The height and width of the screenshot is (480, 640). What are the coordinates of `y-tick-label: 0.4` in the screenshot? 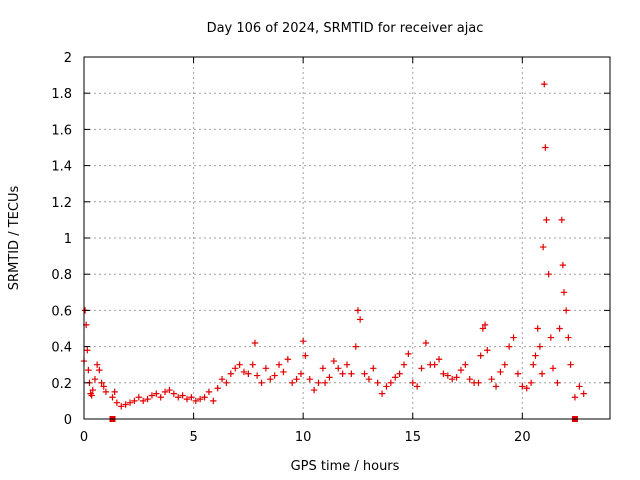 It's located at (61, 348).